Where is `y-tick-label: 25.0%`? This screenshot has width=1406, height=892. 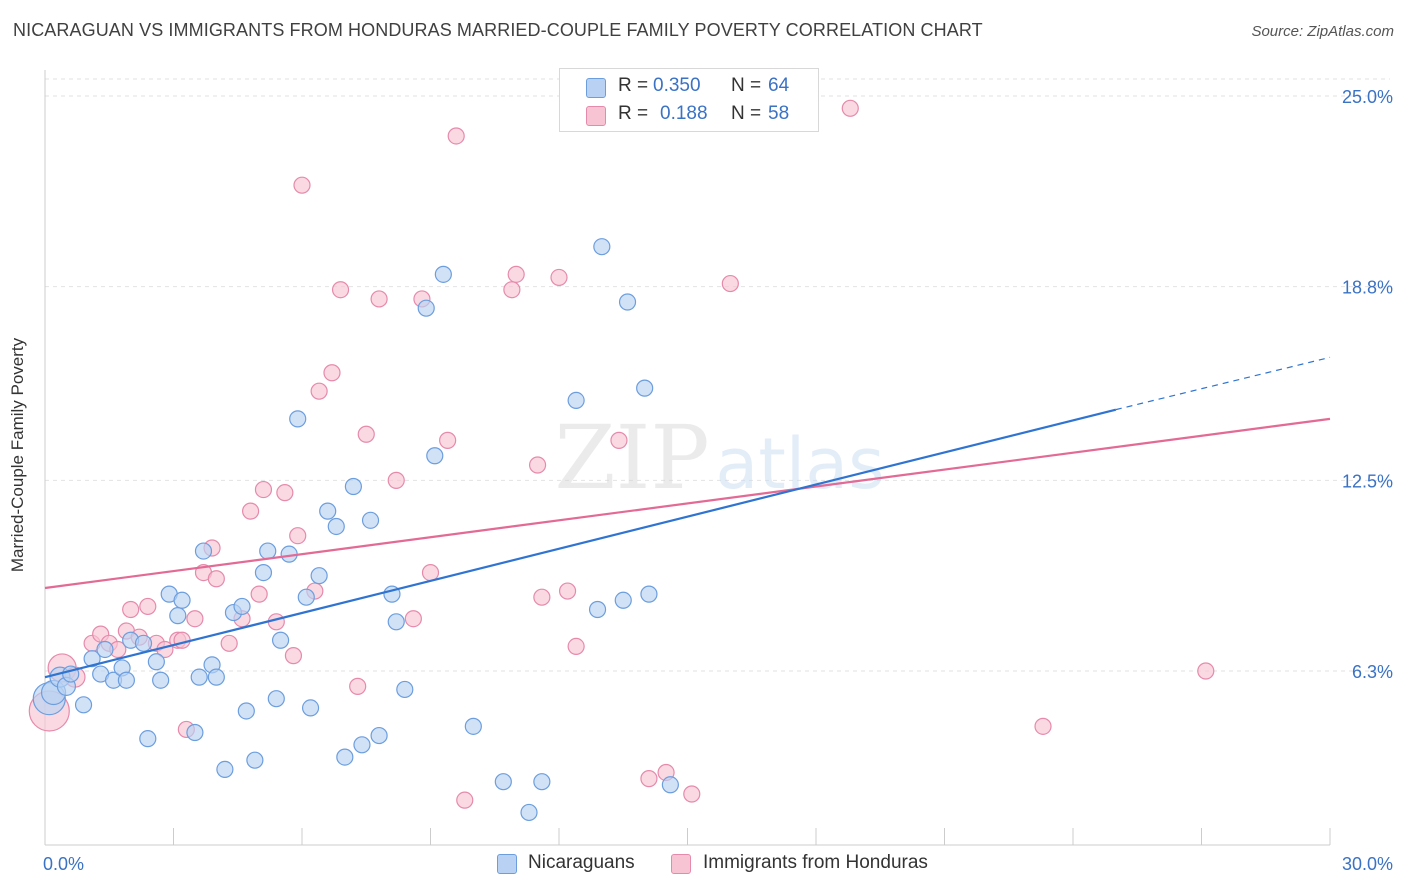 y-tick-label: 25.0% is located at coordinates (1367, 97).